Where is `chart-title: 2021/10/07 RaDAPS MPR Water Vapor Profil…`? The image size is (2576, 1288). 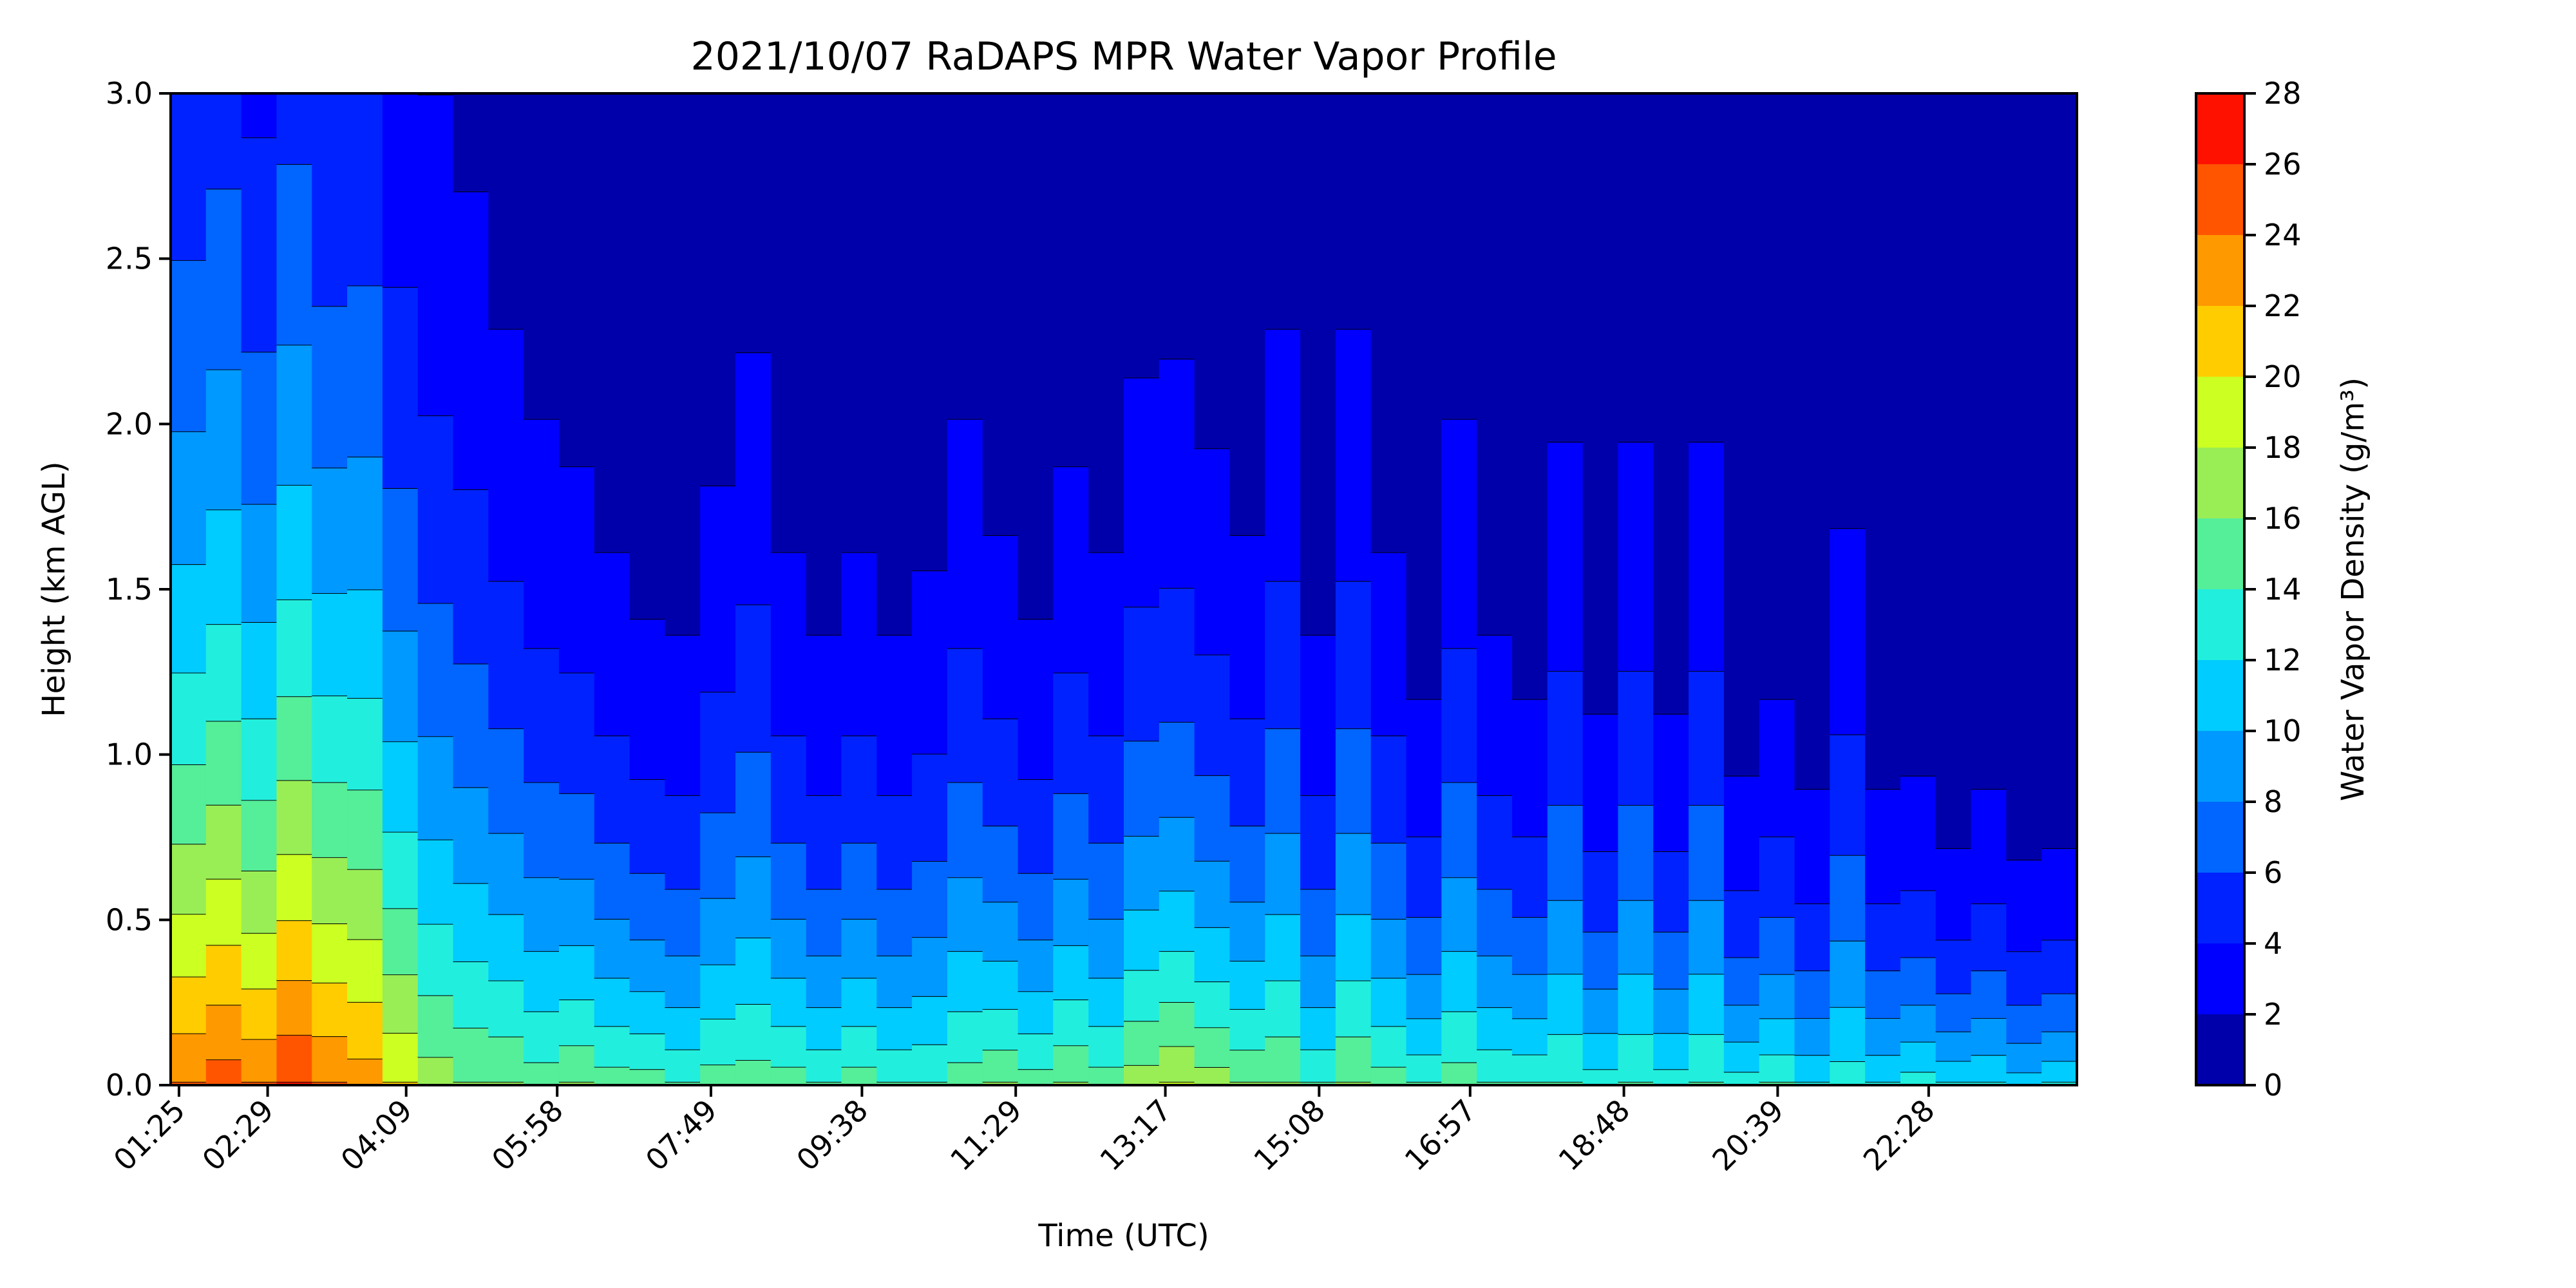 chart-title: 2021/10/07 RaDAPS MPR Water Vapor Profil… is located at coordinates (1124, 56).